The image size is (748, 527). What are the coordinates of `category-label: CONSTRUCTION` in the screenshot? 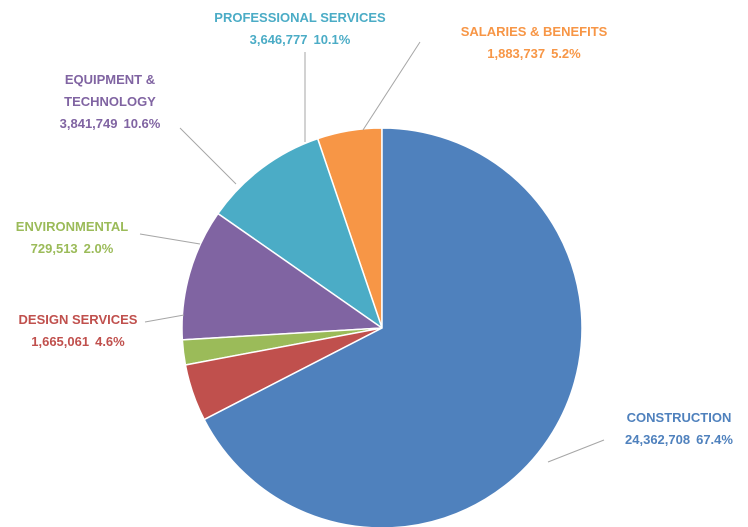 It's located at (679, 417).